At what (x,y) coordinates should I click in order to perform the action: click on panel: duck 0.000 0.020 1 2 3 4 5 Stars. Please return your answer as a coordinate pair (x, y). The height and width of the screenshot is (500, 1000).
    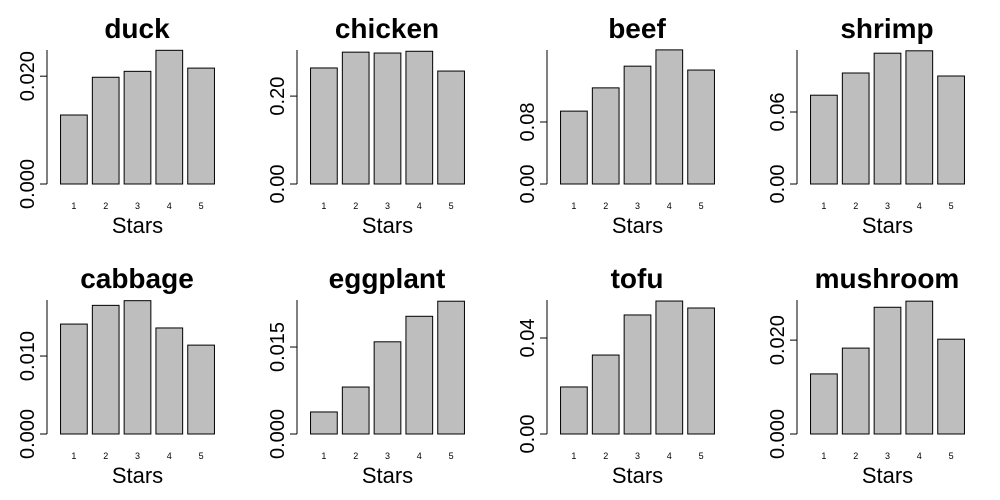
    Looking at the image, I should click on (116, 125).